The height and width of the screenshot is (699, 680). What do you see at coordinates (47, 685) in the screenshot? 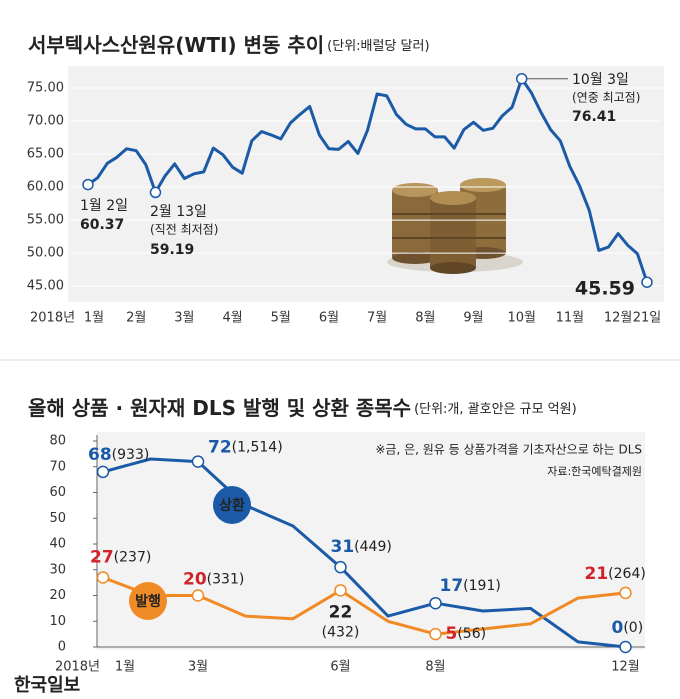
I see `watermark: 한국일보` at bounding box center [47, 685].